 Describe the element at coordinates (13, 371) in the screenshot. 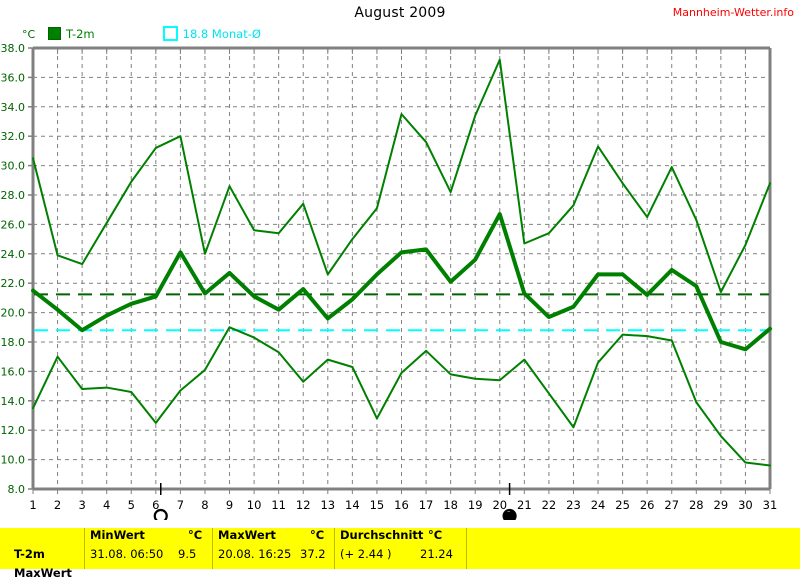

I see `y-axis-tick-label: 16.0` at that location.